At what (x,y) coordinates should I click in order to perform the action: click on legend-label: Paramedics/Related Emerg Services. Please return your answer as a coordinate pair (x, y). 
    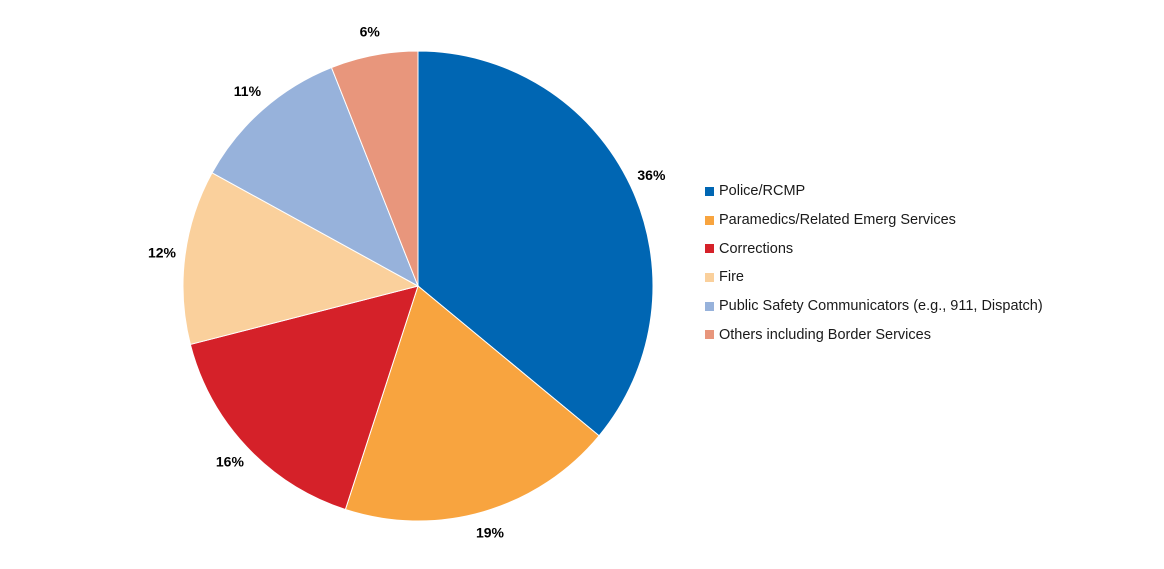
    Looking at the image, I should click on (837, 220).